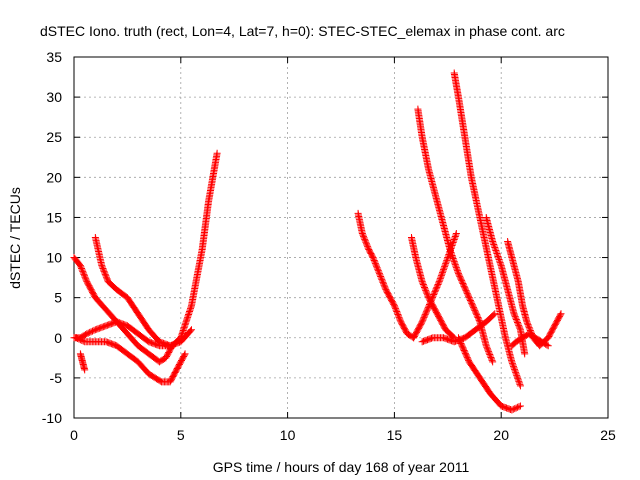 The height and width of the screenshot is (480, 640). What do you see at coordinates (608, 435) in the screenshot?
I see `x-tick-label: 25` at bounding box center [608, 435].